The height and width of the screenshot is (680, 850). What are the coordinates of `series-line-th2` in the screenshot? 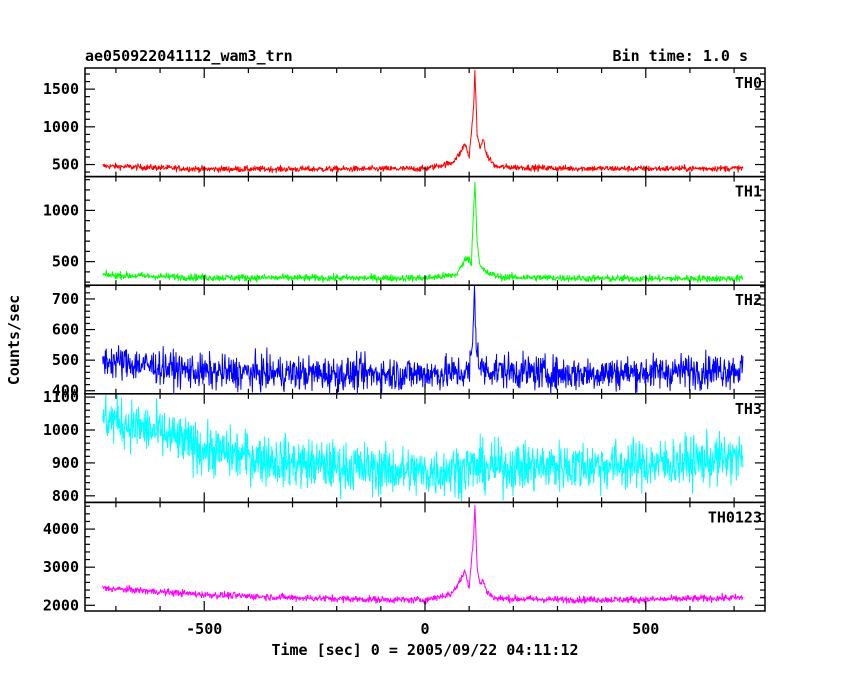 It's located at (423, 339).